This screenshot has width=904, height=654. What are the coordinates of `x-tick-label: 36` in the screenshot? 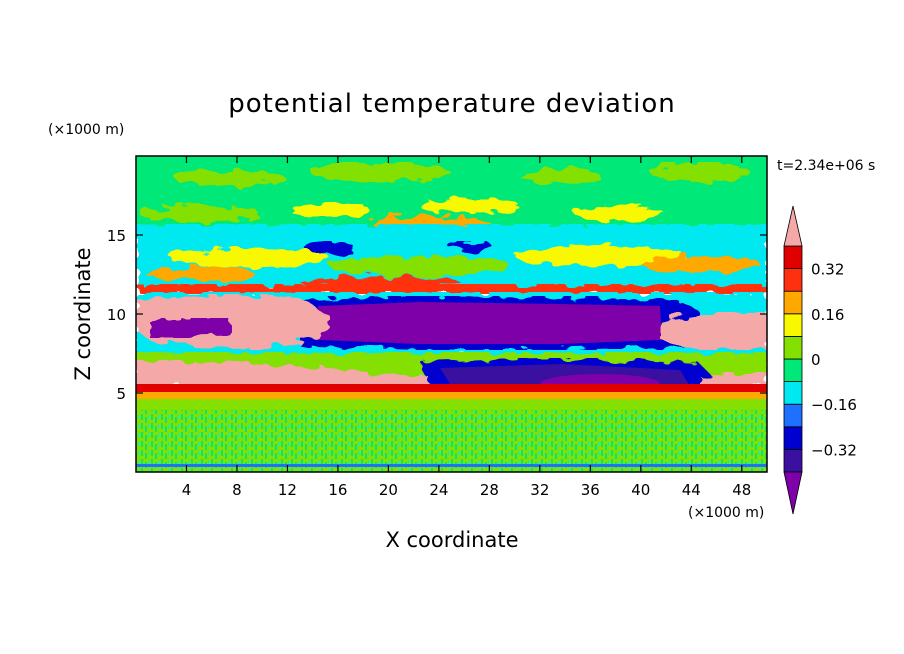 It's located at (590, 490).